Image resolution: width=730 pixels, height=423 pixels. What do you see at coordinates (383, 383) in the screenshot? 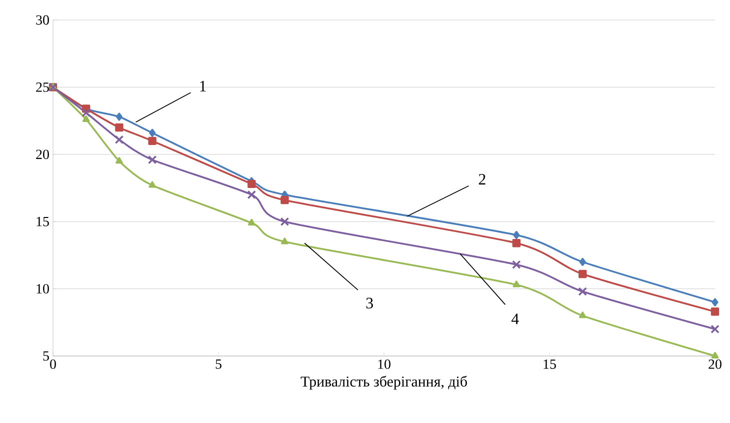
I see `x-axis-title: Тривалість зберігання, діб` at bounding box center [383, 383].